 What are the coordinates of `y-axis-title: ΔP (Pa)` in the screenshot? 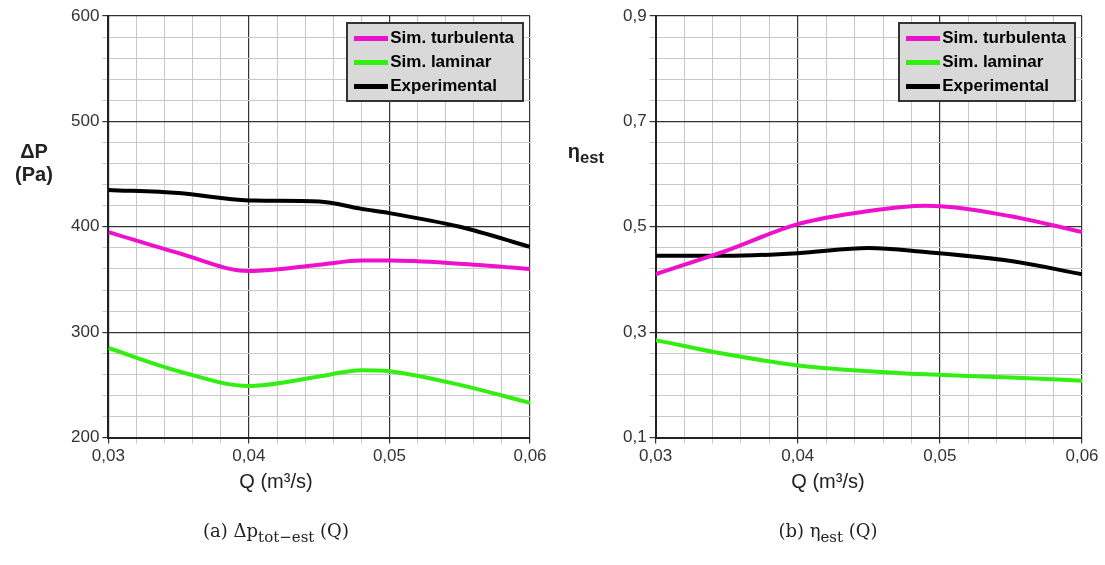 It's located at (34, 163).